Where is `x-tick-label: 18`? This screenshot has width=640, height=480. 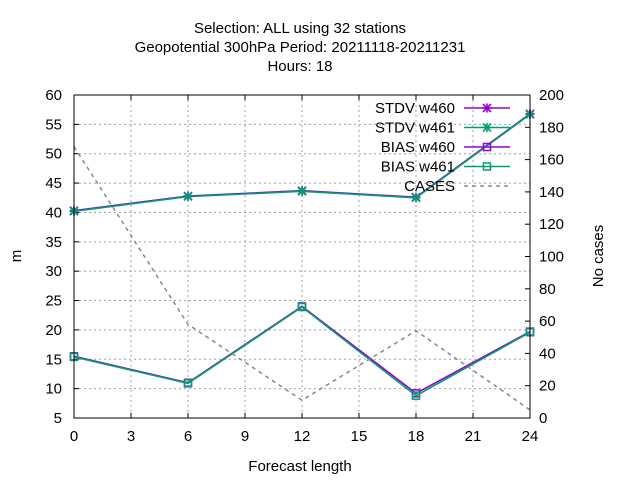 x-tick-label: 18 is located at coordinates (416, 436).